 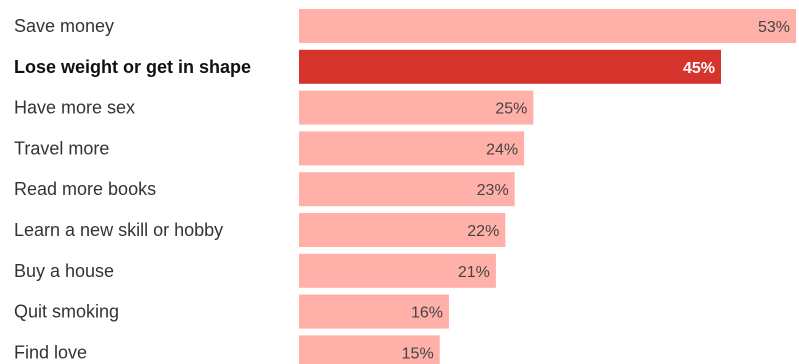 What do you see at coordinates (483, 231) in the screenshot?
I see `value-label-5: 22%` at bounding box center [483, 231].